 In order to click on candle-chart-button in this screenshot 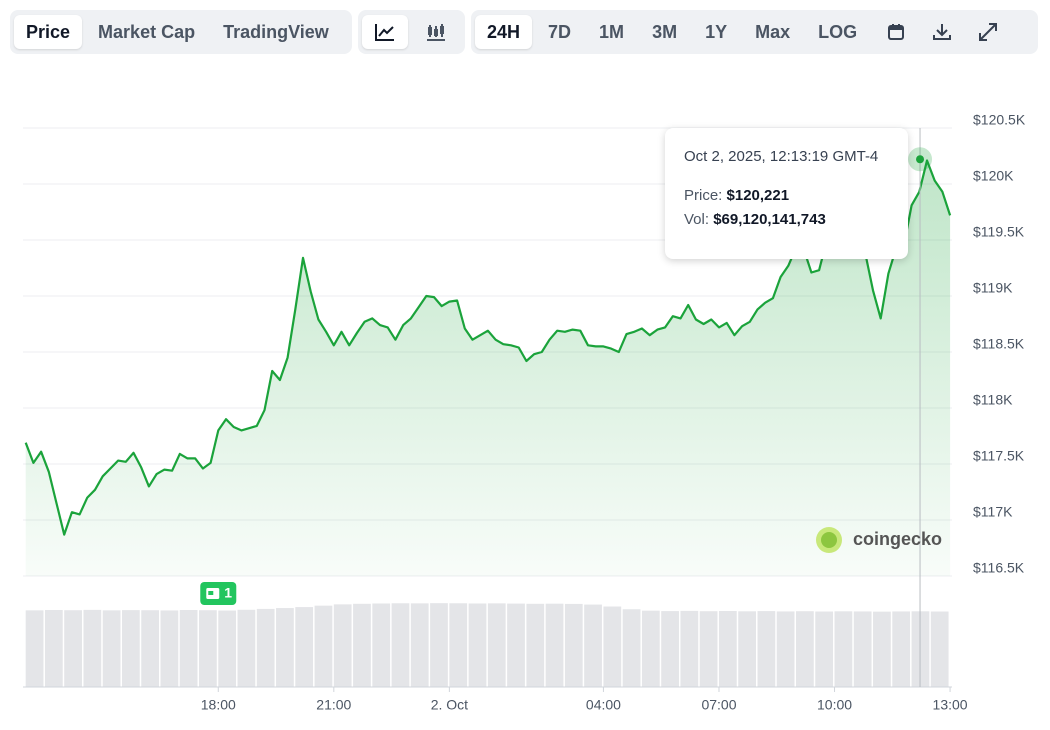, I will do `click(436, 32)`.